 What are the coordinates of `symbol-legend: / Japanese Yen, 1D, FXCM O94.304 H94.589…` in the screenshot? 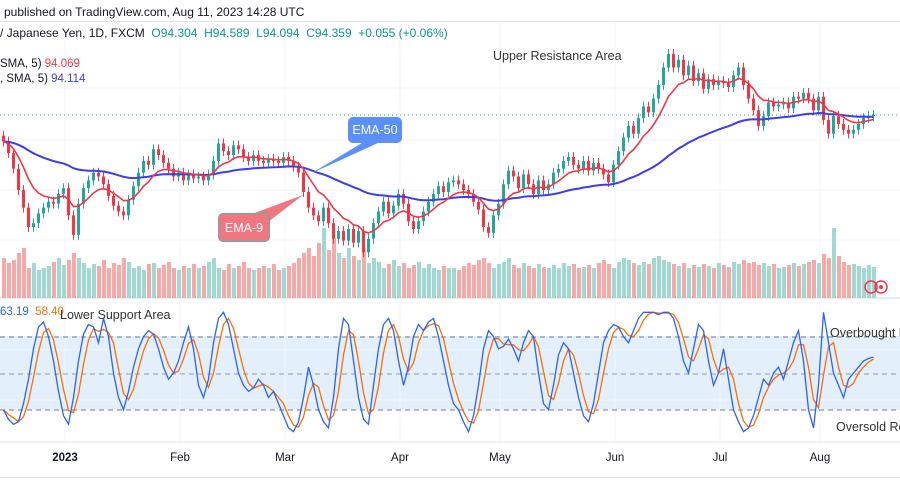 It's located at (224, 33).